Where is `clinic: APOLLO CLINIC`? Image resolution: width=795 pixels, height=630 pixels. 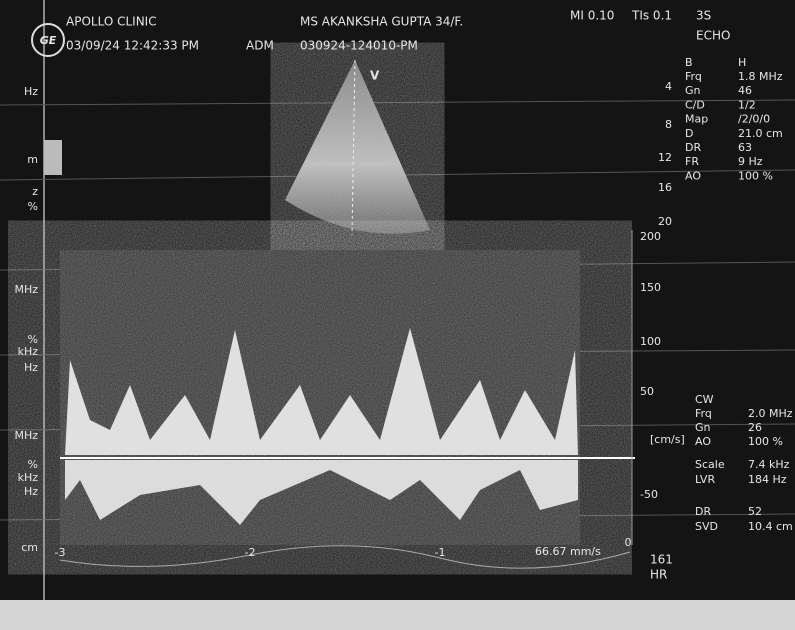
clinic: APOLLO CLINIC is located at coordinates (111, 22).